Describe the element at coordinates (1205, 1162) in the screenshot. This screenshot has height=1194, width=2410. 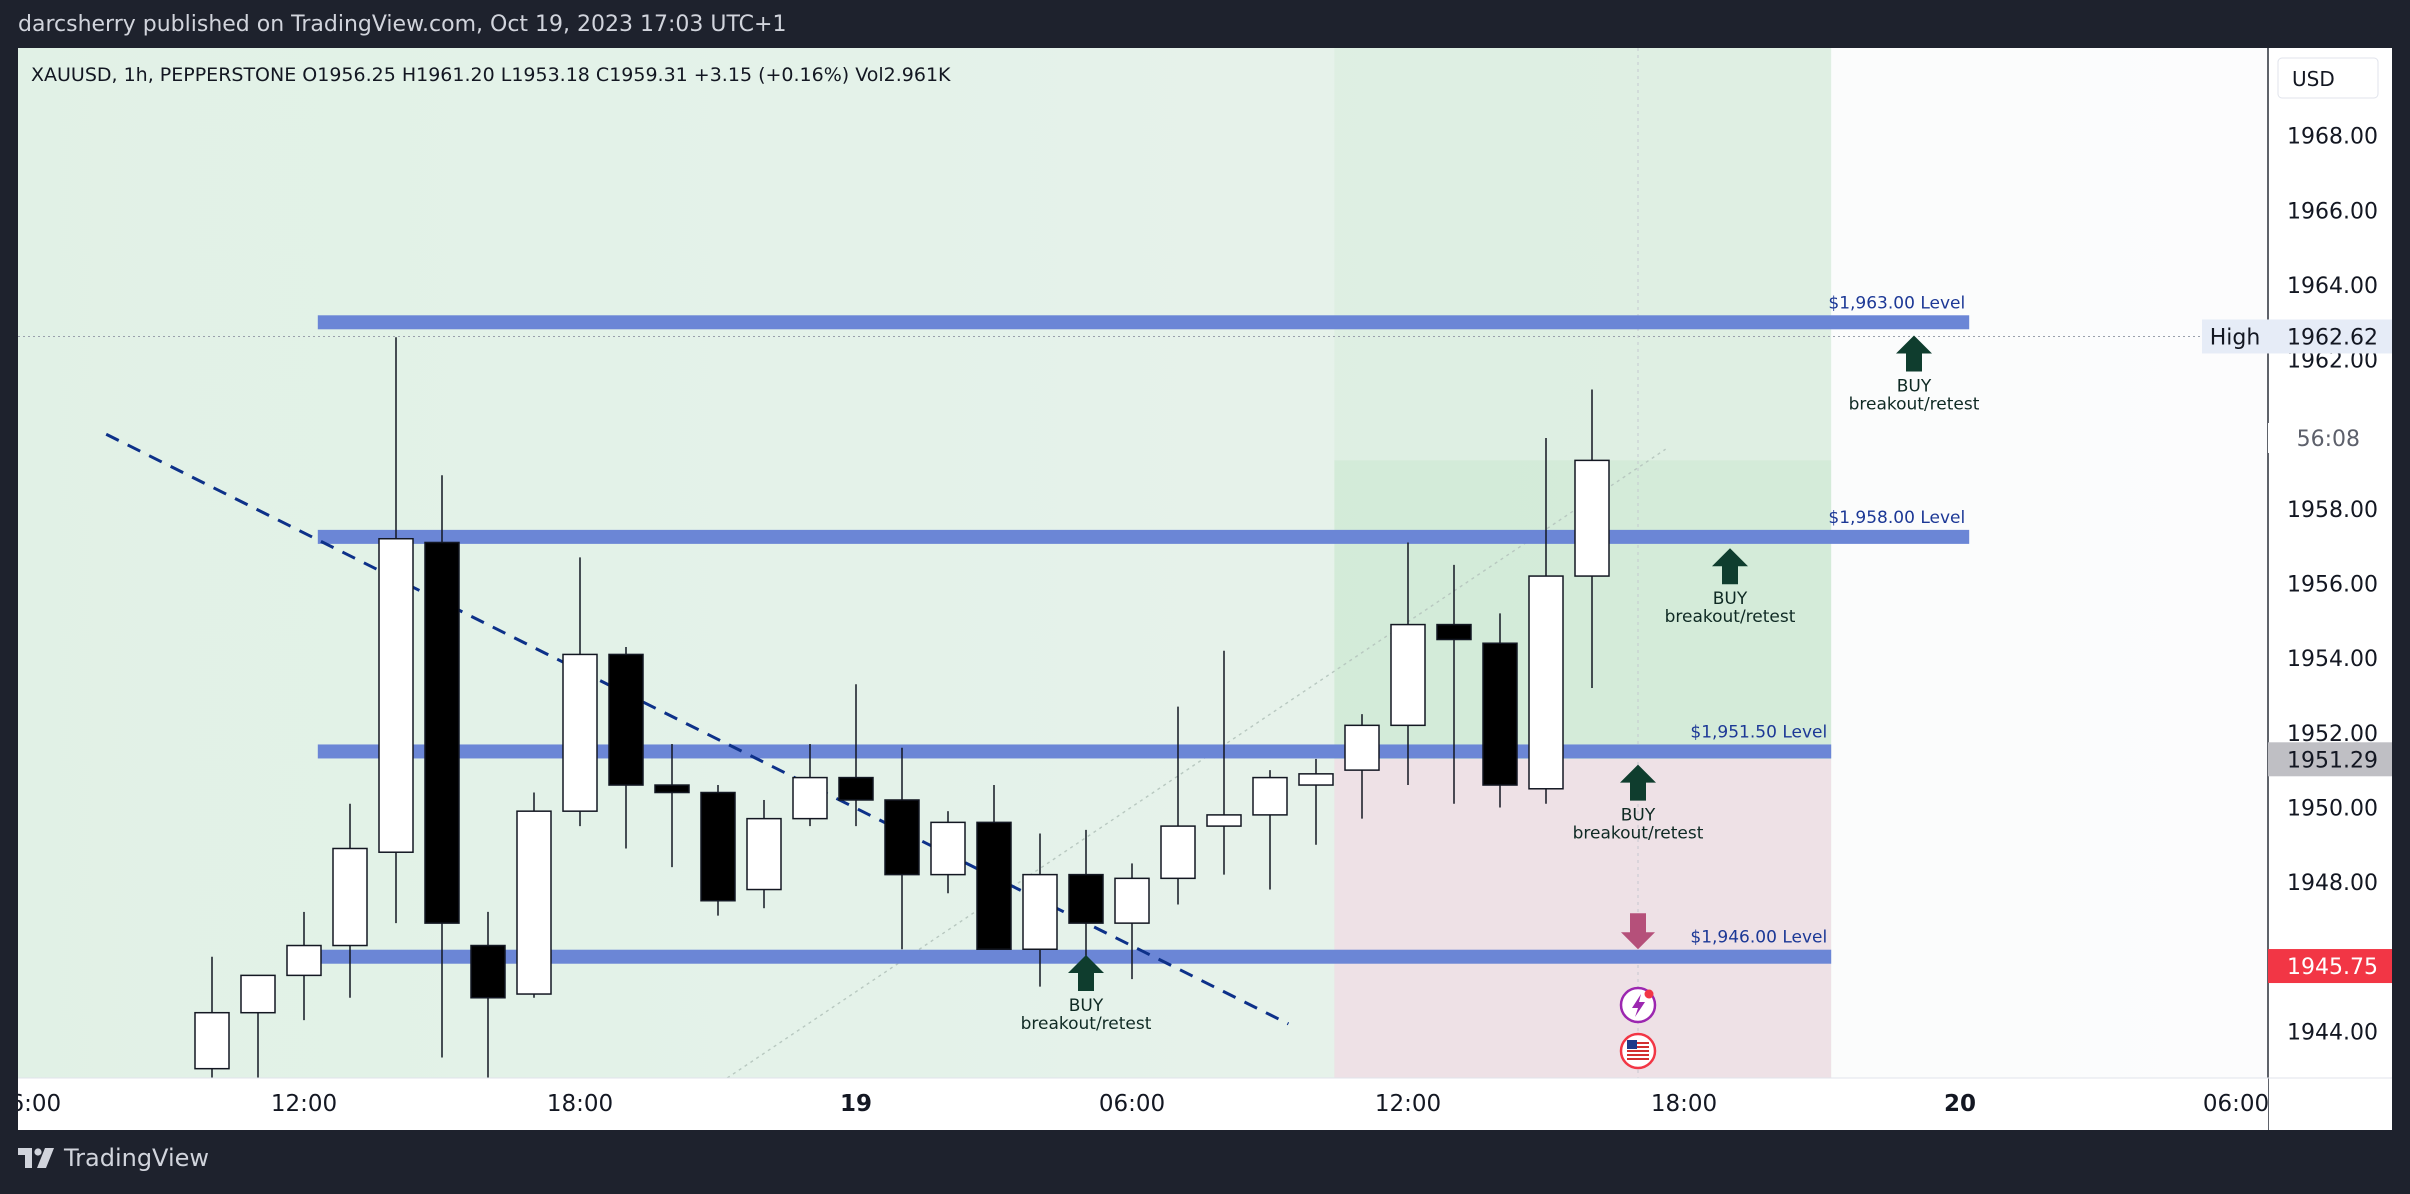
I see `footer-bar: TradingView` at that location.